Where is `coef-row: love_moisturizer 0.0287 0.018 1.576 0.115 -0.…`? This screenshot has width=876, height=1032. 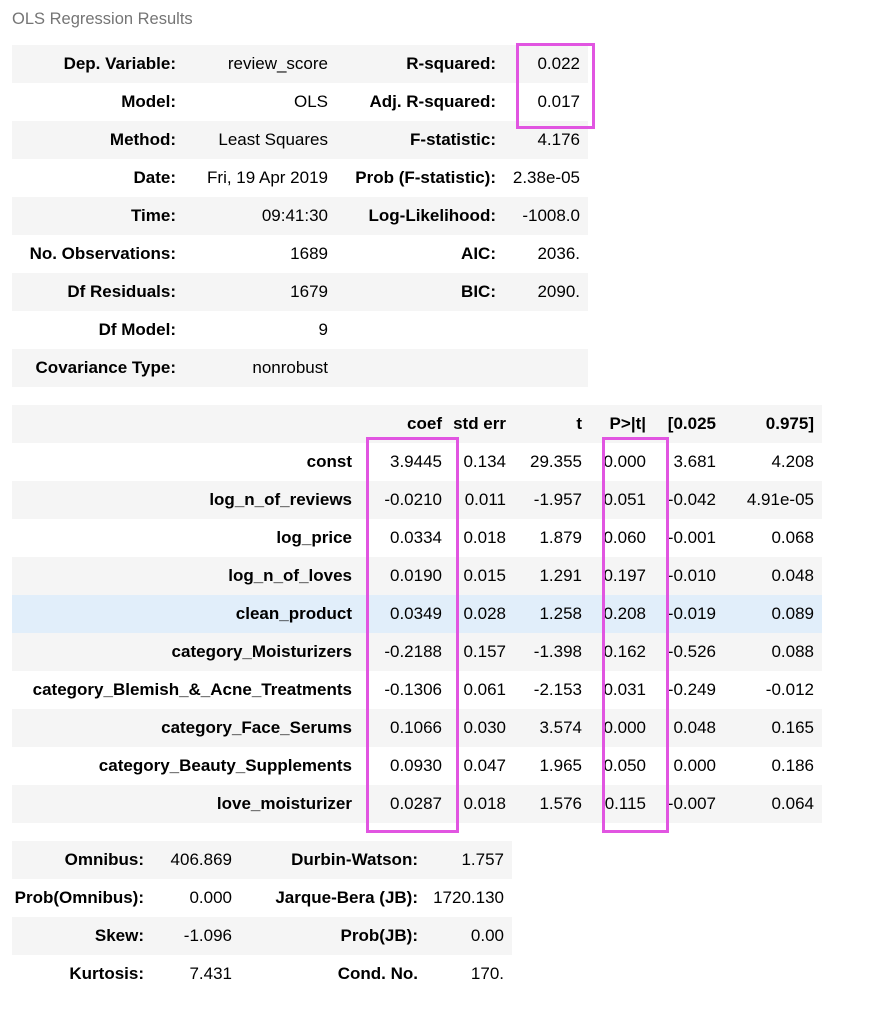
coef-row: love_moisturizer 0.0287 0.018 1.576 0.115 -0.… is located at coordinates (417, 804).